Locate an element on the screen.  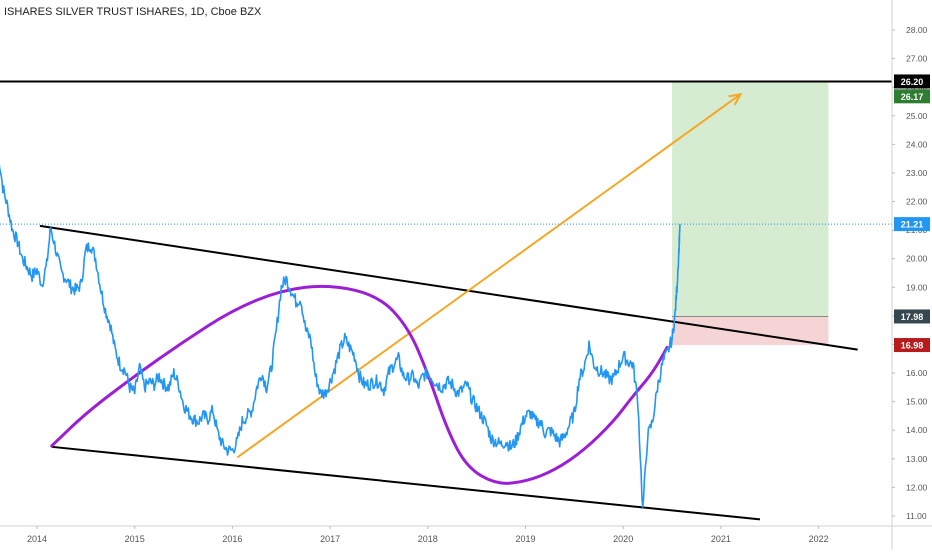
y-tick-label: 19.00 is located at coordinates (917, 287).